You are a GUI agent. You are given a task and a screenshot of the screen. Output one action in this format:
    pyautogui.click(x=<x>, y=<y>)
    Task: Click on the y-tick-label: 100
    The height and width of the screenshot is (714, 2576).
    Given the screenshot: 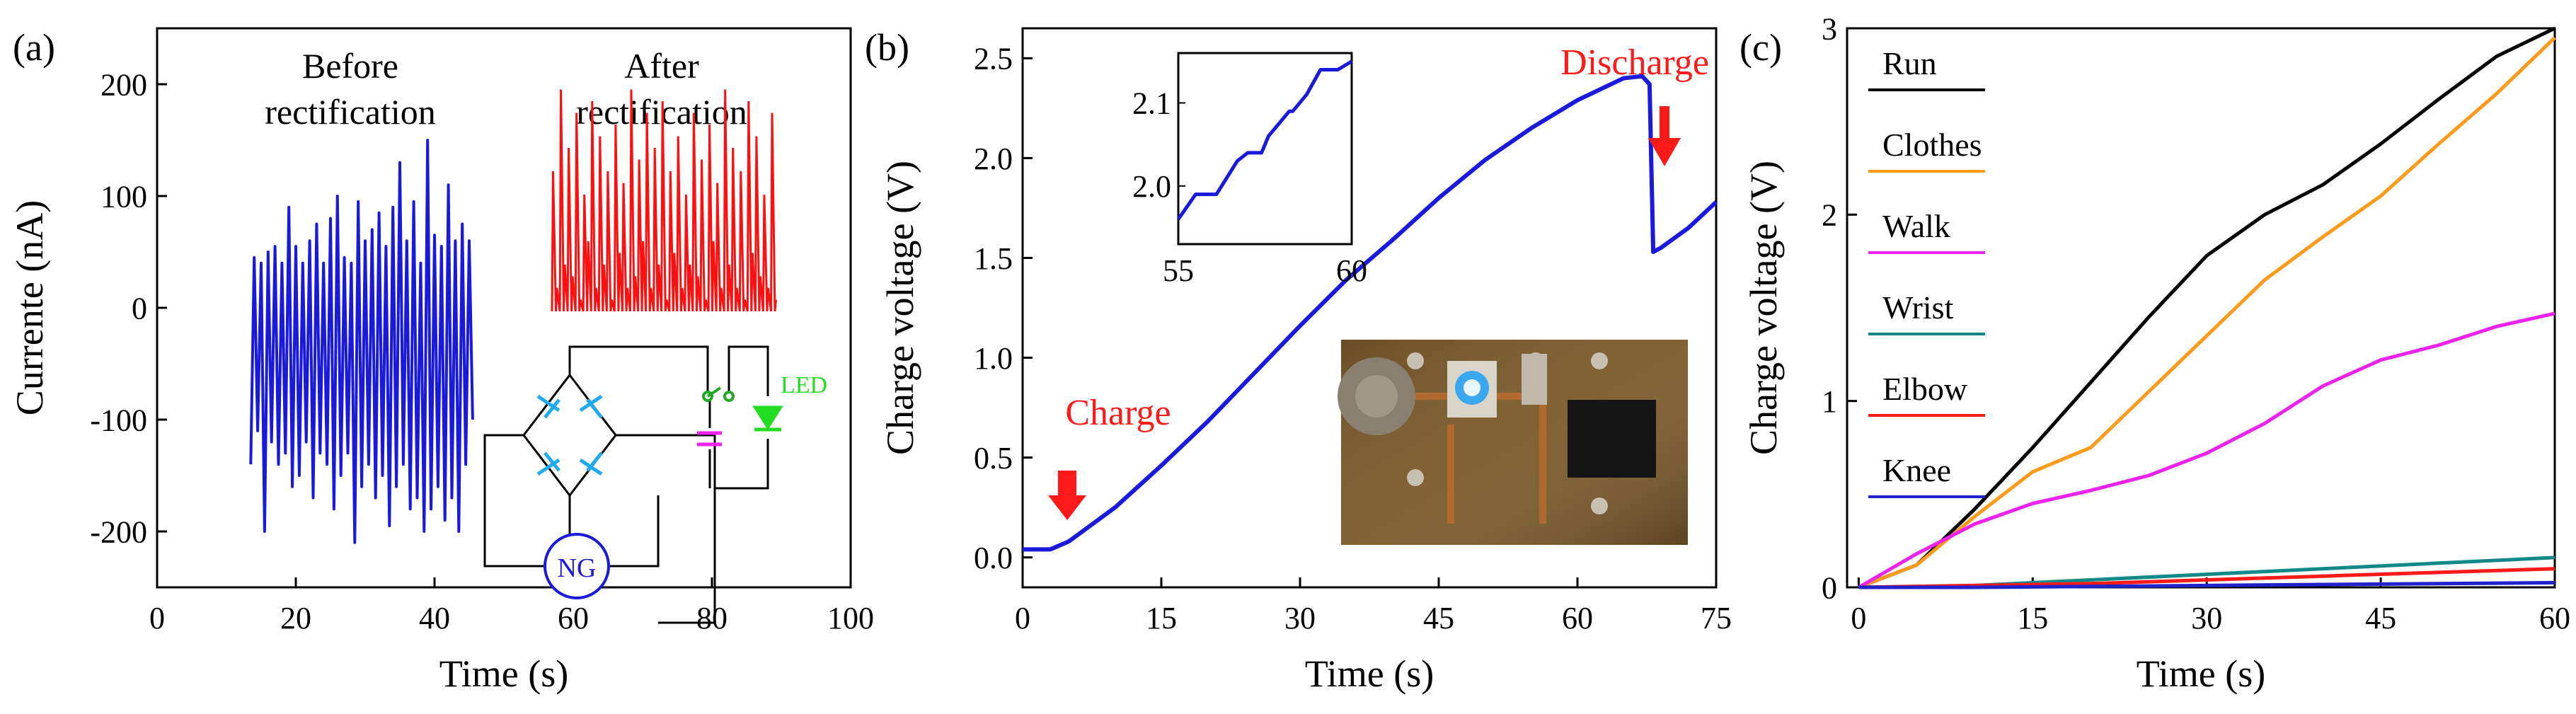 What is the action you would take?
    pyautogui.click(x=124, y=197)
    